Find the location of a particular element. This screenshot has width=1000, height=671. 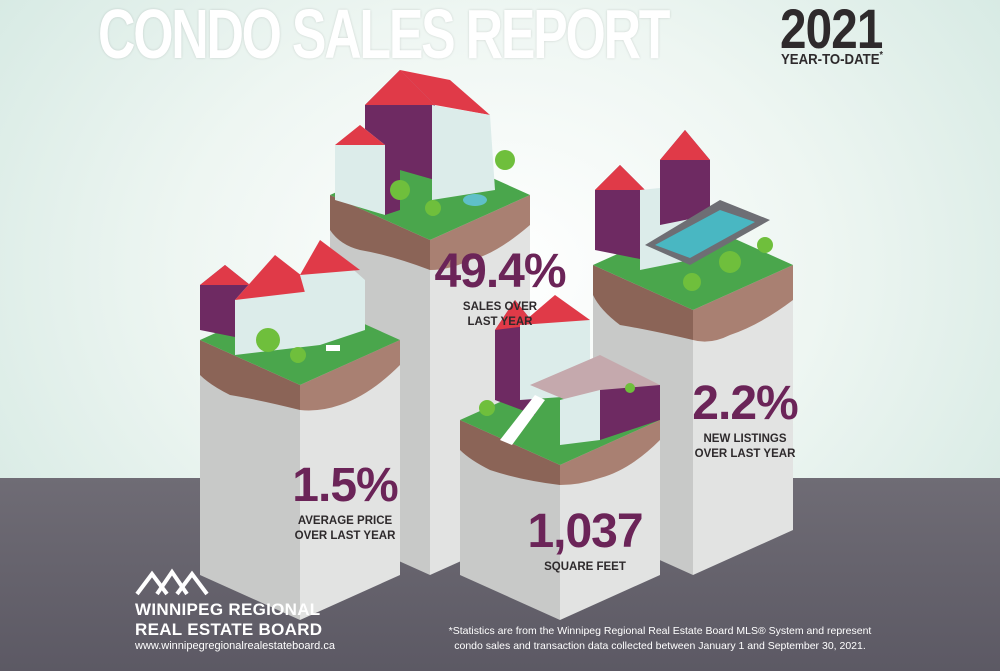

stat-label: SQUARE FEET is located at coordinates (585, 567).